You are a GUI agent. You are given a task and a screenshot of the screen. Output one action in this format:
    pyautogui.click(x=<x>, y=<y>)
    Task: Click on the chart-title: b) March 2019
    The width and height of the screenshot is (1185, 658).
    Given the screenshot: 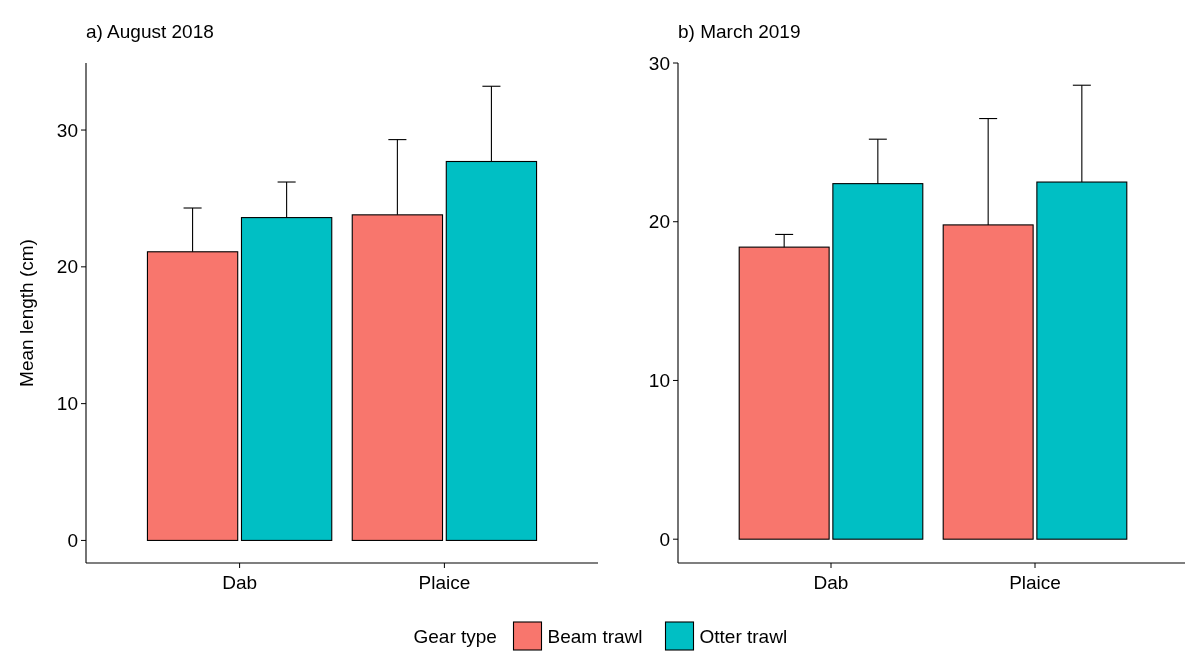 What is the action you would take?
    pyautogui.click(x=739, y=31)
    